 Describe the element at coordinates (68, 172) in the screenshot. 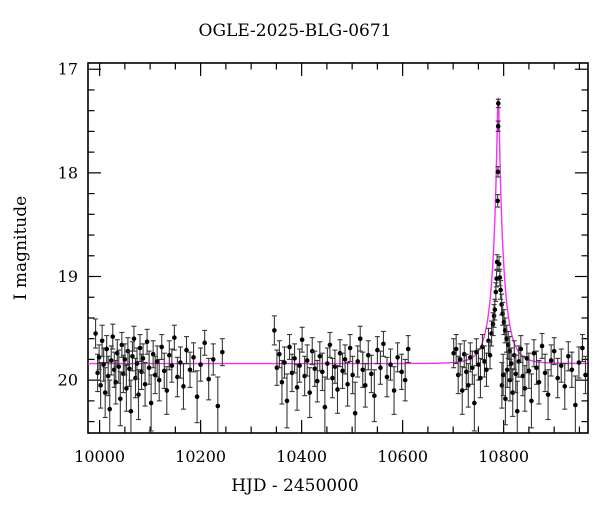

I see `y-tick-label: 18` at that location.